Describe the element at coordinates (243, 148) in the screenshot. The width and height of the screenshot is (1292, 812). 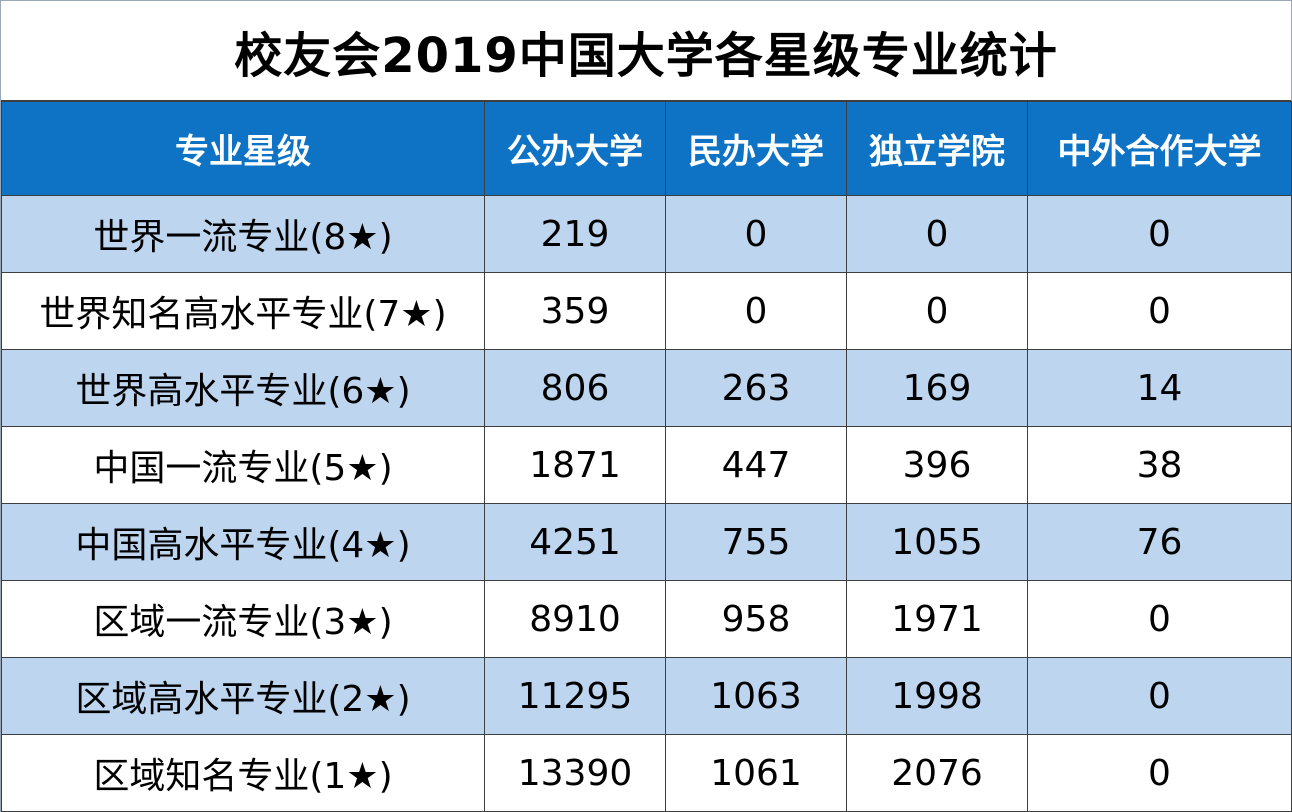
I see `header-star-level: 专业星级` at that location.